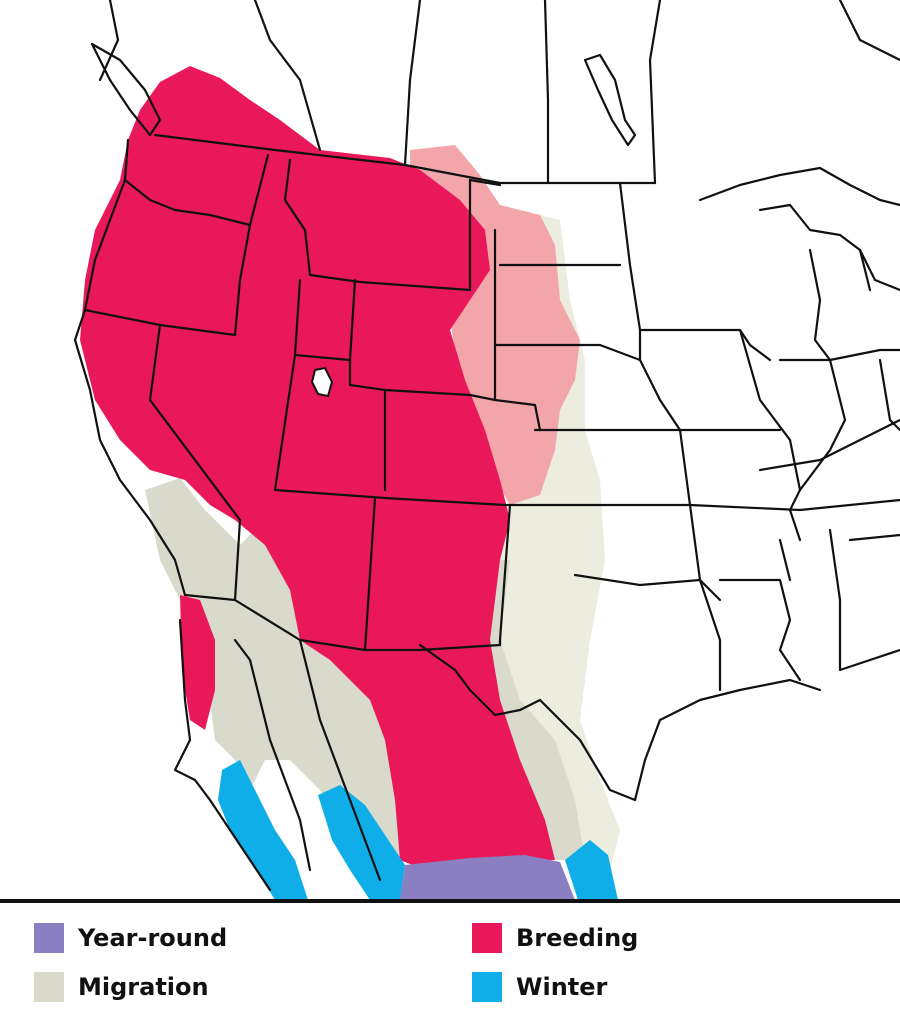 The height and width of the screenshot is (1024, 900). Describe the element at coordinates (277, 674) in the screenshot. I see `migration-zone-southwest` at that location.